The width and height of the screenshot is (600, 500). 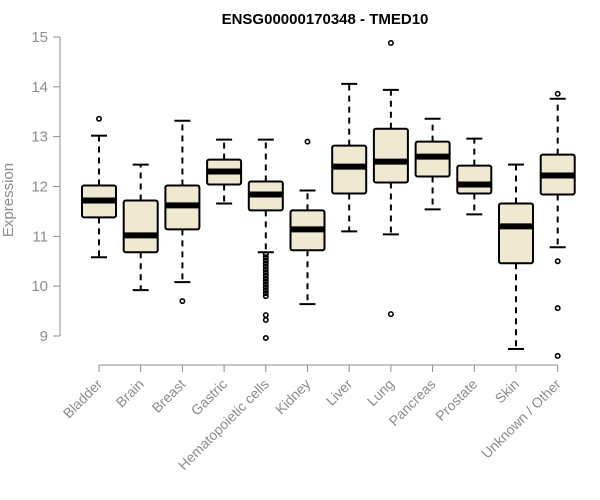 What do you see at coordinates (39, 37) in the screenshot?
I see `y-tick-label: 15` at bounding box center [39, 37].